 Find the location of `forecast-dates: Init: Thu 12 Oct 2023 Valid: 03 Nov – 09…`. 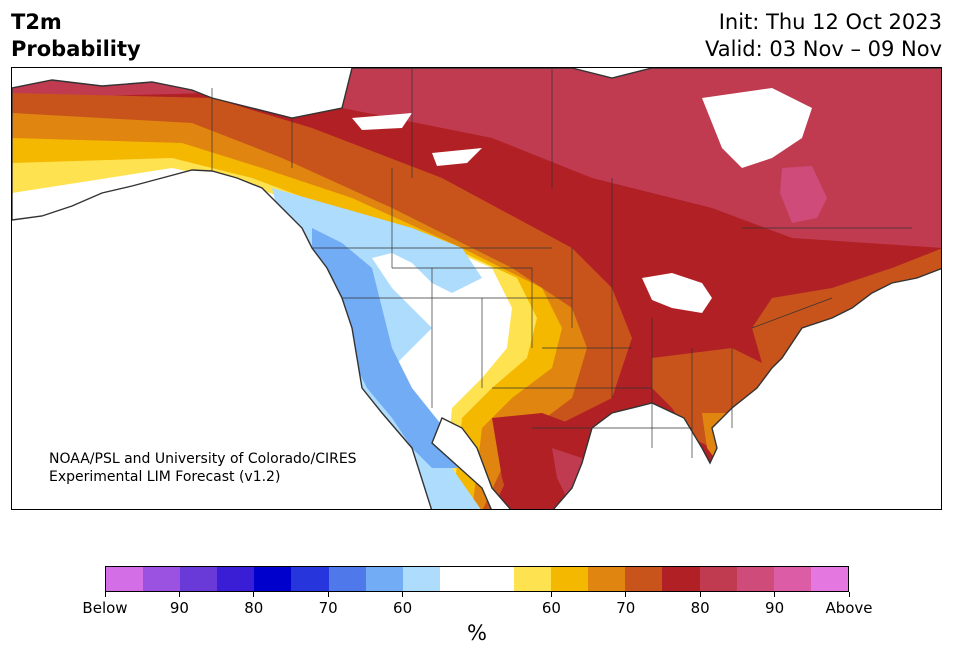

forecast-dates: Init: Thu 12 Oct 2023 Valid: 03 Nov – 09… is located at coordinates (823, 36).